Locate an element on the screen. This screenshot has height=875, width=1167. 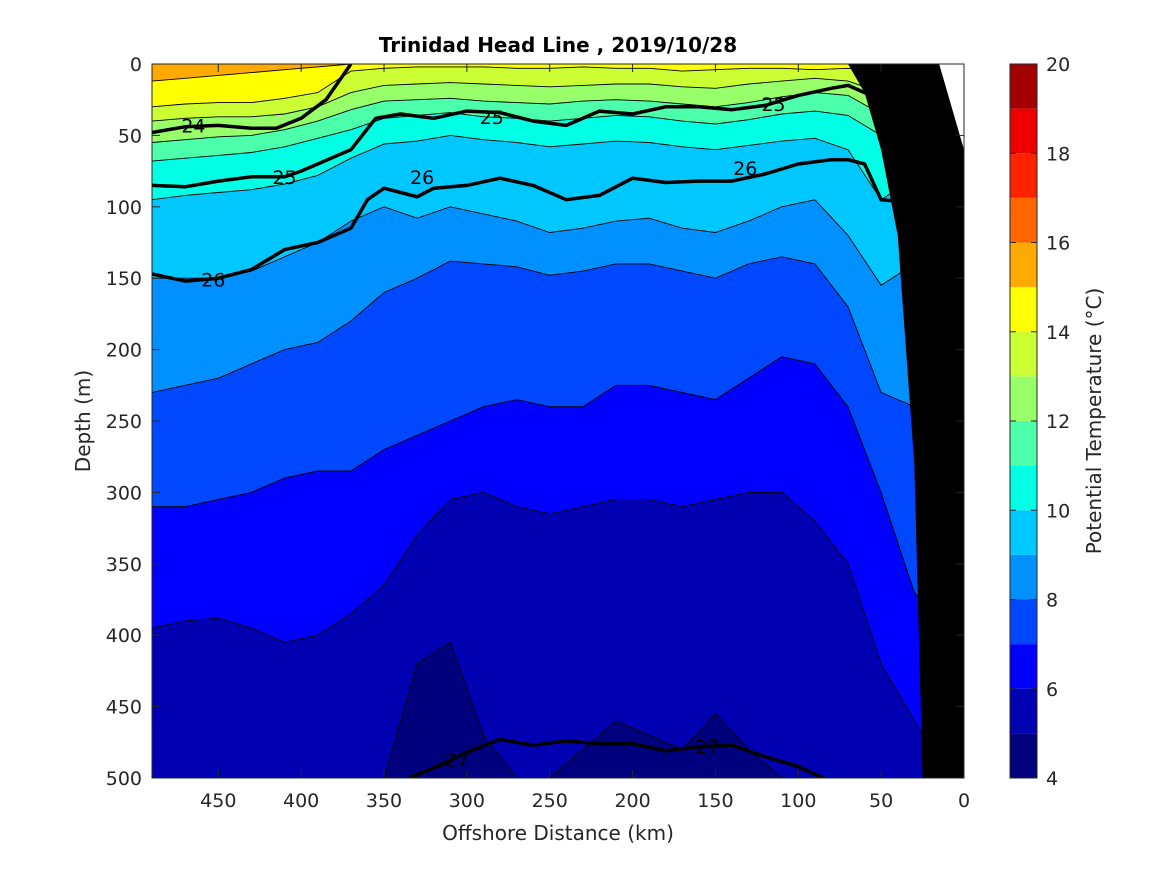
bathymetry is located at coordinates (889, 421).